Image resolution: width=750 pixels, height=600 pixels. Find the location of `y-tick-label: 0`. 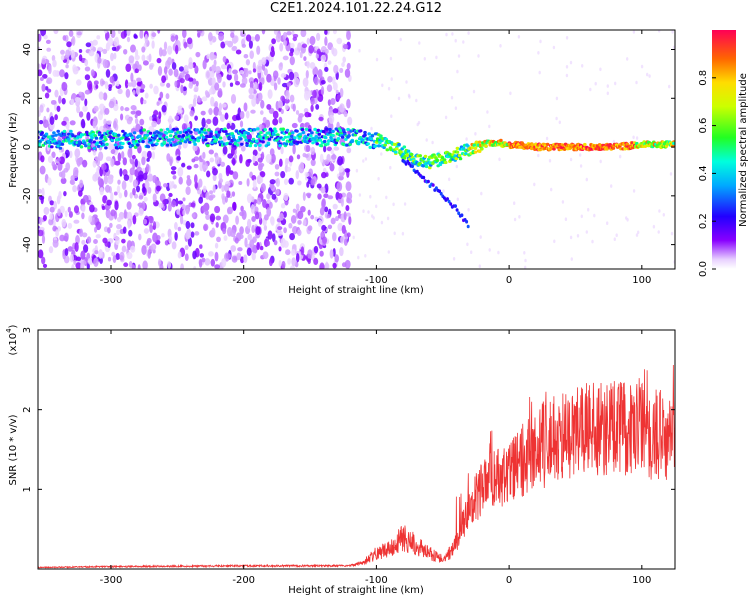

y-tick-label: 0 is located at coordinates (27, 147).